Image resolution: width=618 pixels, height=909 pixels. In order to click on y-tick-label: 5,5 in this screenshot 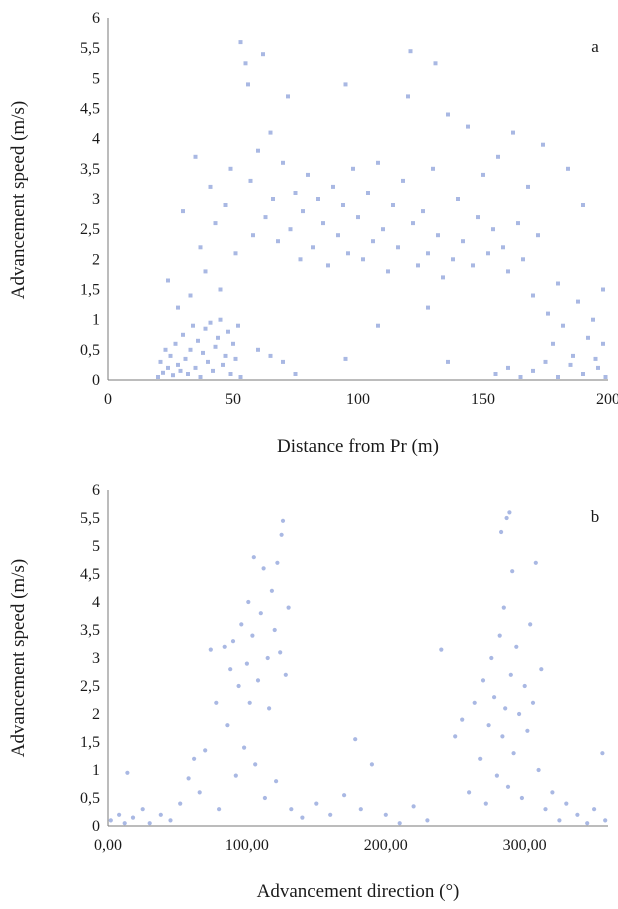, I will do `click(90, 518)`.